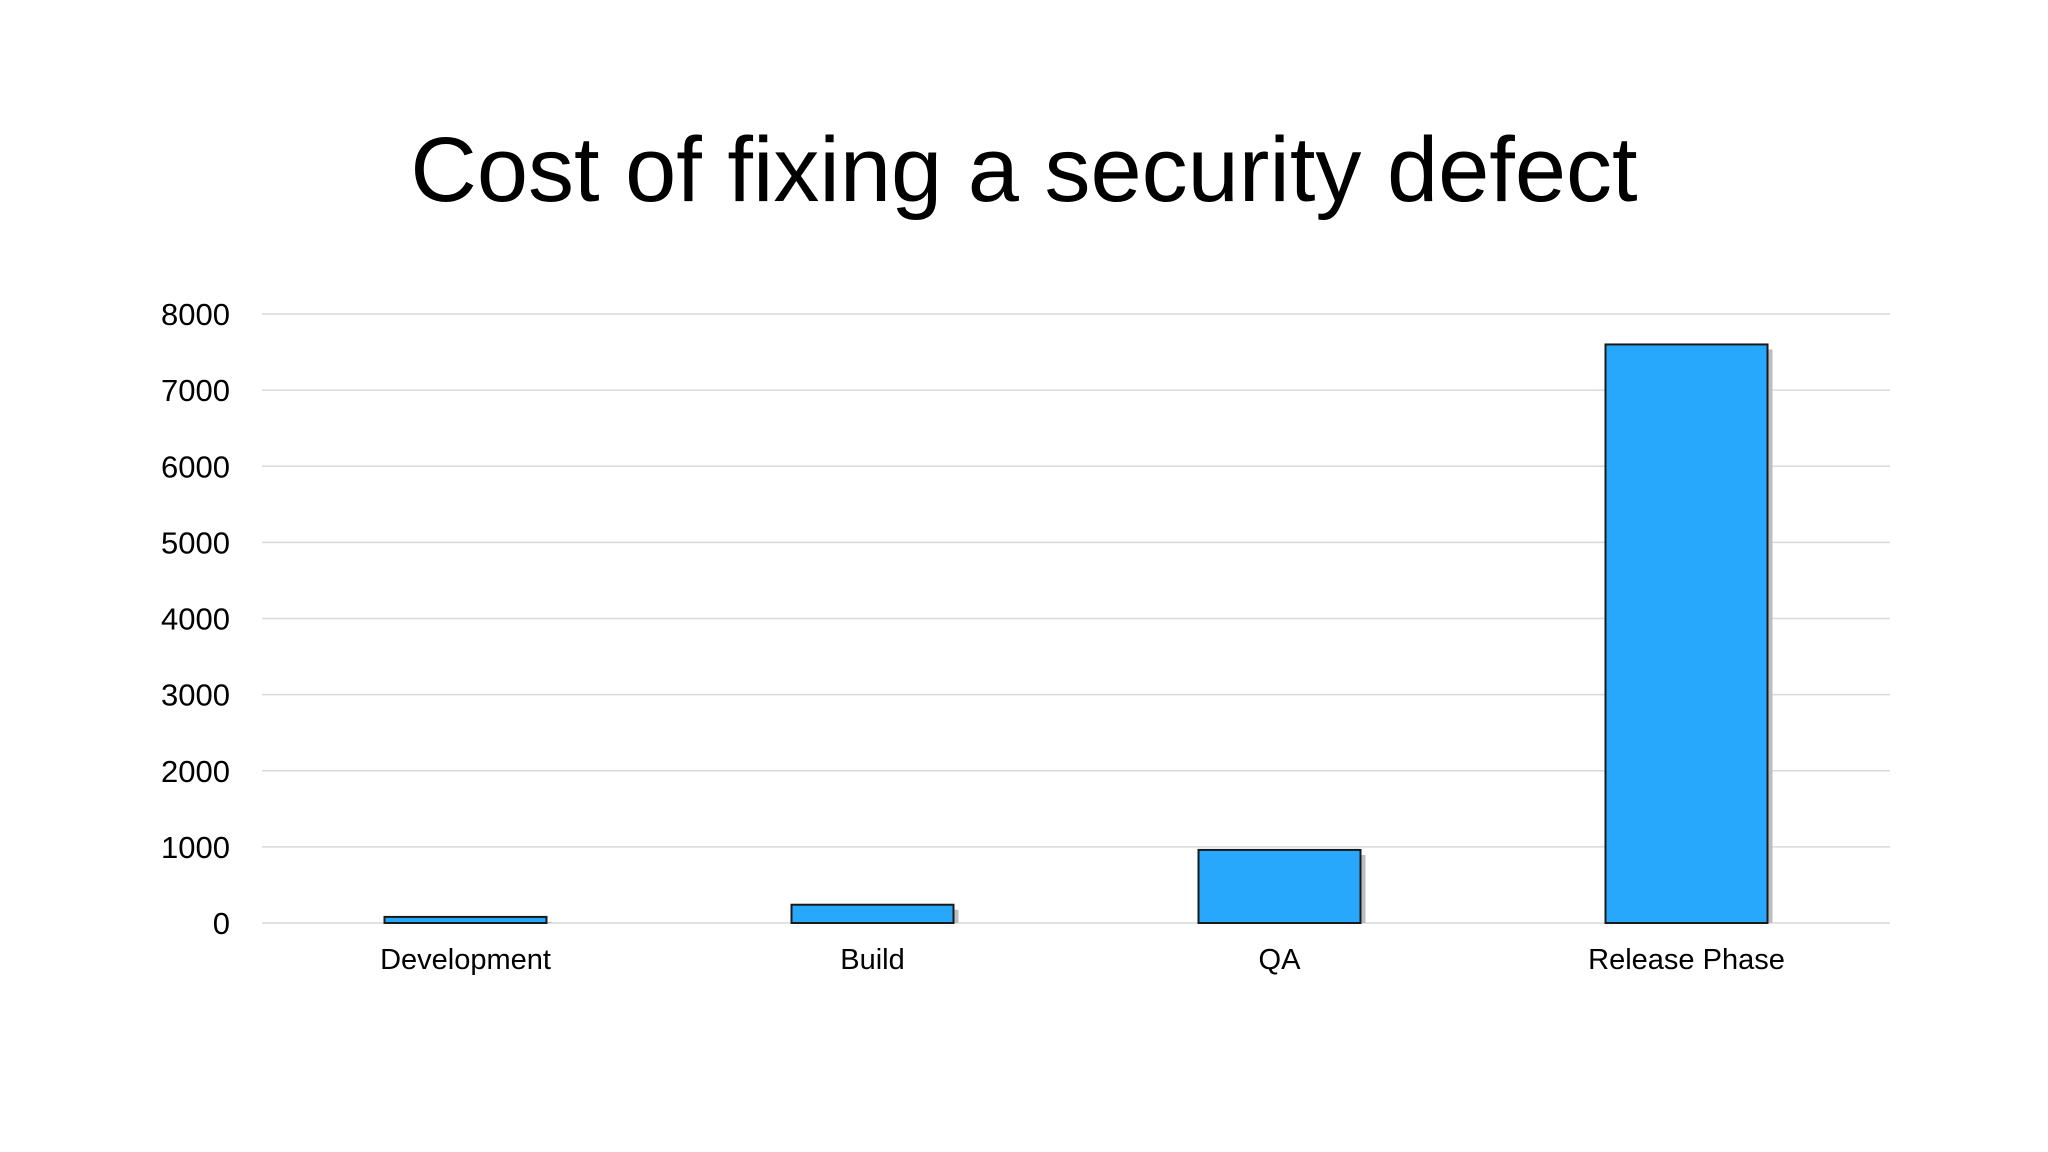  What do you see at coordinates (221, 923) in the screenshot?
I see `y-tick-label: 0` at bounding box center [221, 923].